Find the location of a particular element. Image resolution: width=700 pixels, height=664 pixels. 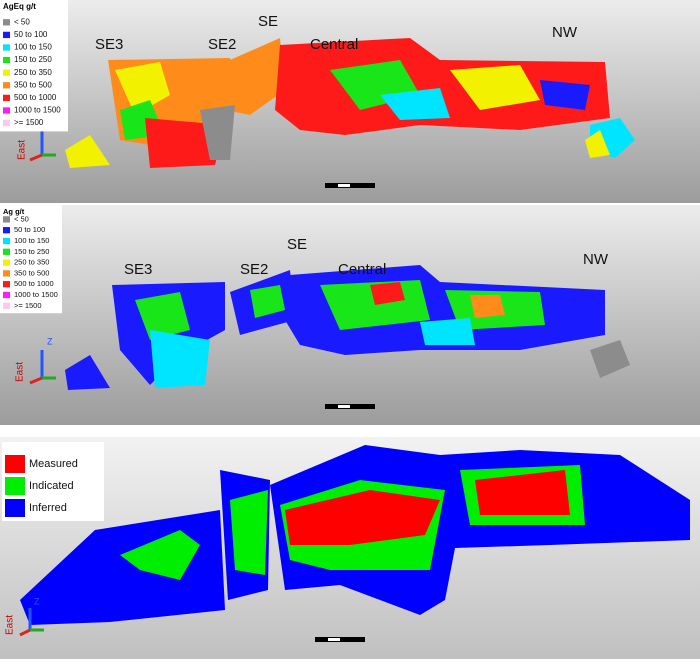

legend-label: Indicated is located at coordinates (51, 486).